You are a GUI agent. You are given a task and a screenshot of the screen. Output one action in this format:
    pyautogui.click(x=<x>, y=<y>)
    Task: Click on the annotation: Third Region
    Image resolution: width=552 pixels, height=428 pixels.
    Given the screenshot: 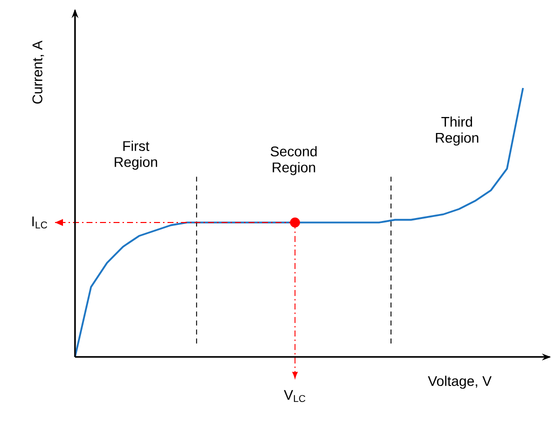 What is the action you would take?
    pyautogui.click(x=457, y=131)
    